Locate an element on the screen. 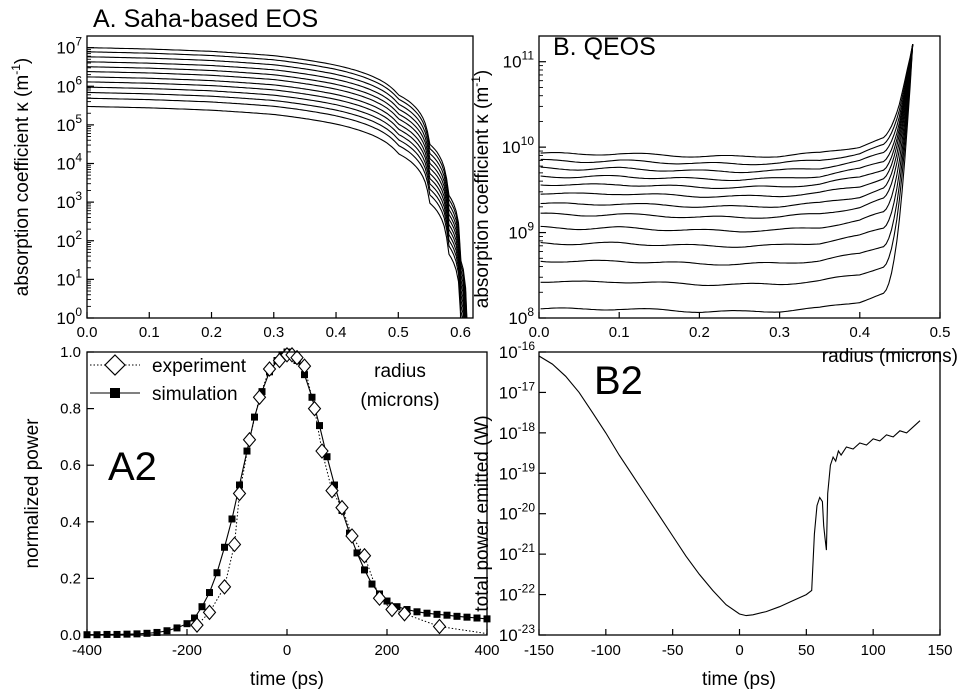 The image size is (960, 693). y-tick-label: 10⁰ is located at coordinates (69, 316).